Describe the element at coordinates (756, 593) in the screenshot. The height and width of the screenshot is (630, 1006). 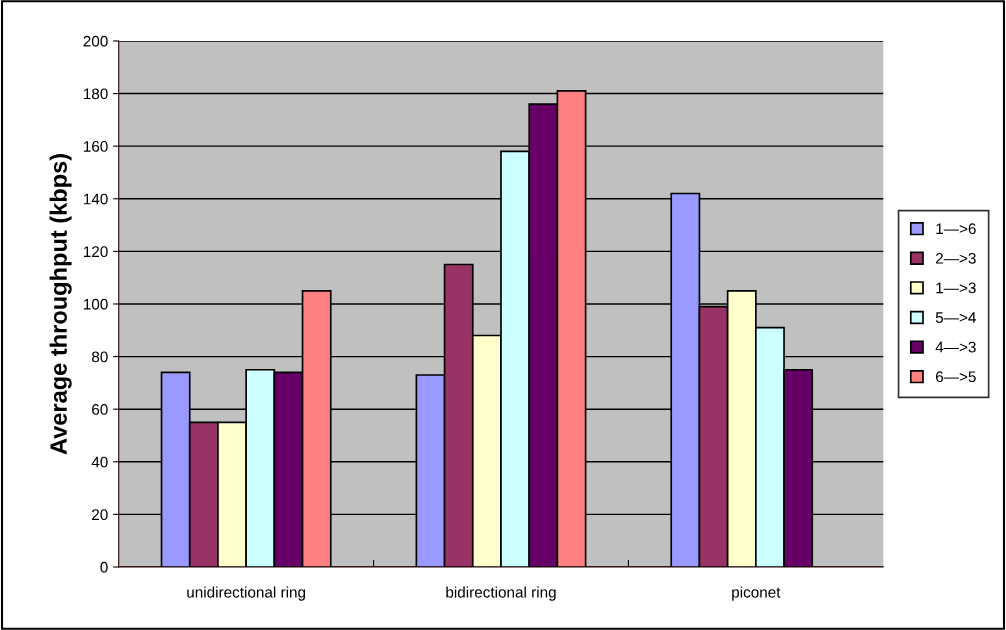
I see `x-tick-label: piconet` at that location.